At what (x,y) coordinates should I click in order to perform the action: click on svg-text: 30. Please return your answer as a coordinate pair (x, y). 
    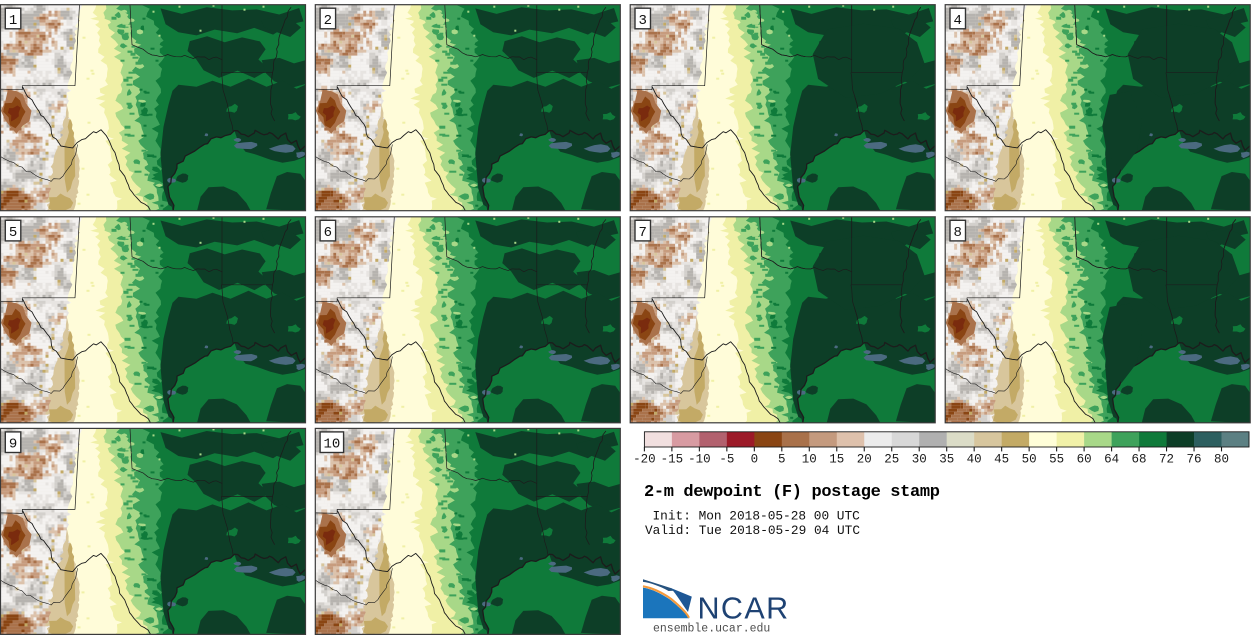
    Looking at the image, I should click on (919, 460).